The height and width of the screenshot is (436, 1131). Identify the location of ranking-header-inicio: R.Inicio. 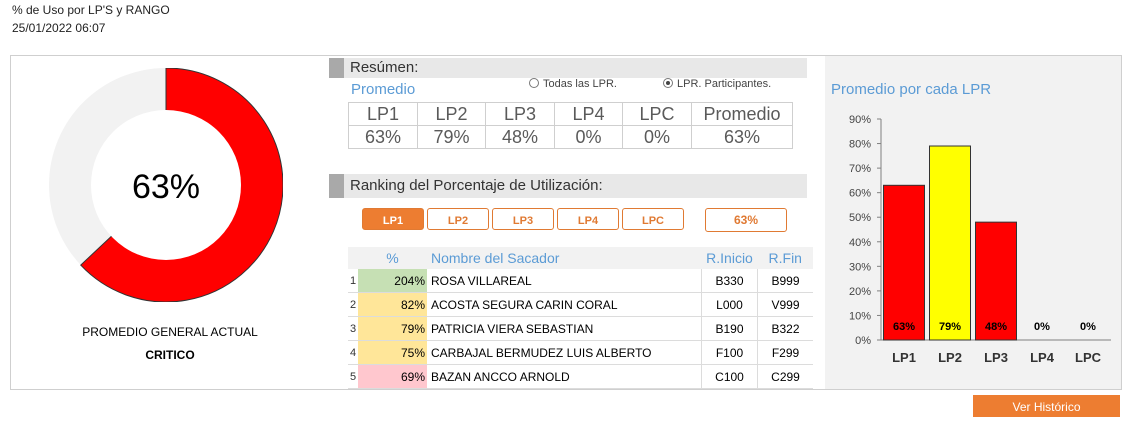
(729, 258).